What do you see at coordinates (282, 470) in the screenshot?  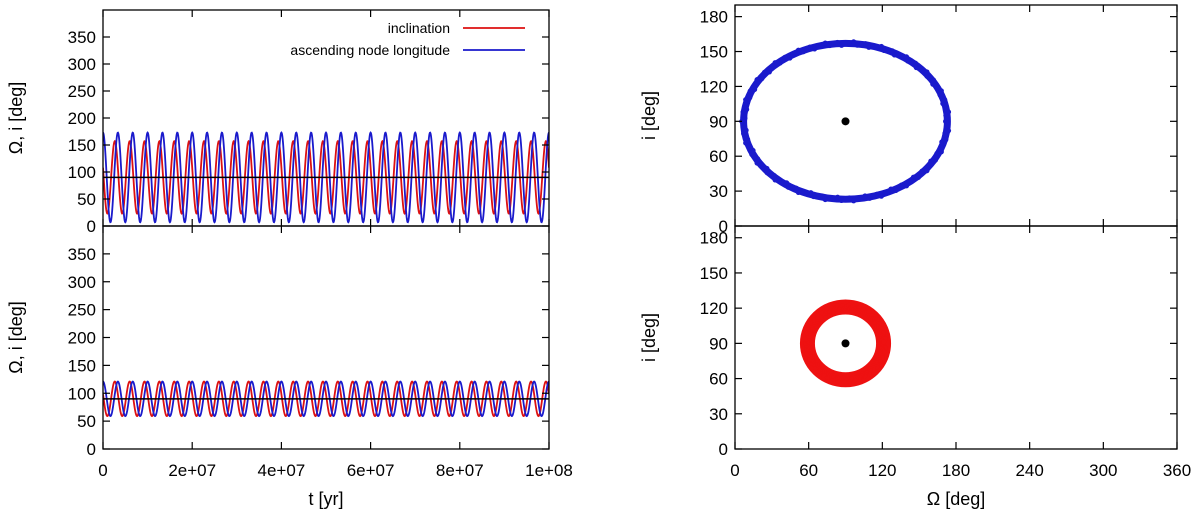 I see `x-tick-label: 4e+07` at bounding box center [282, 470].